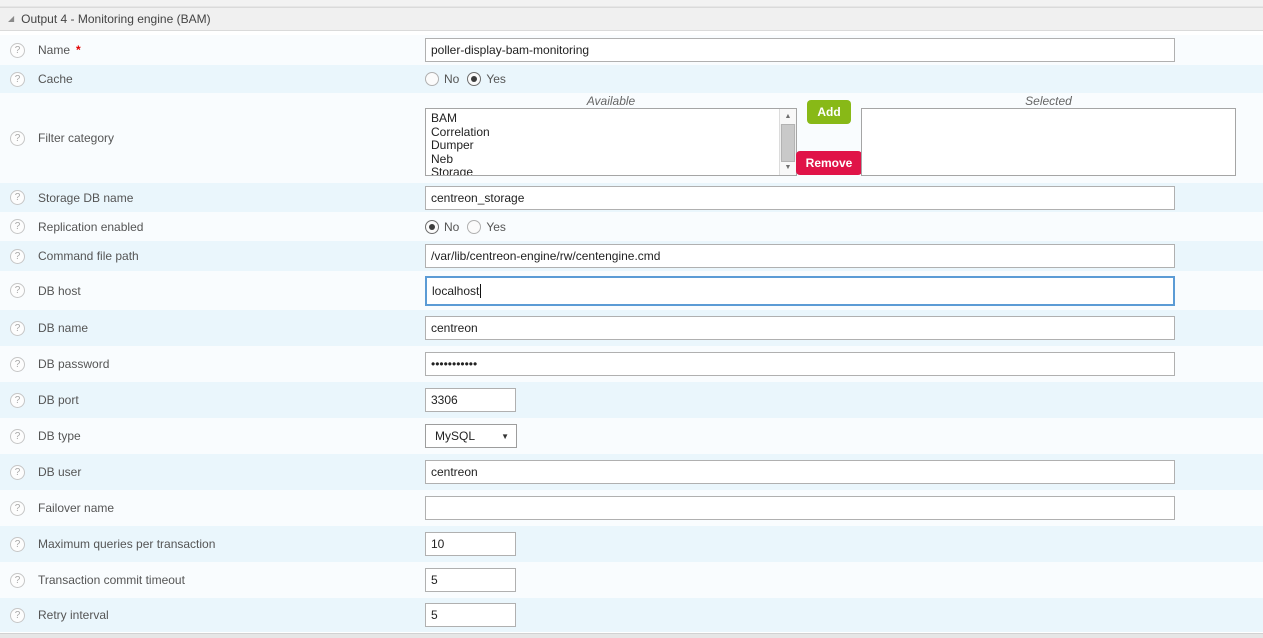 This screenshot has width=1263, height=638. I want to click on row-db-password: ? DB password, so click(631, 364).